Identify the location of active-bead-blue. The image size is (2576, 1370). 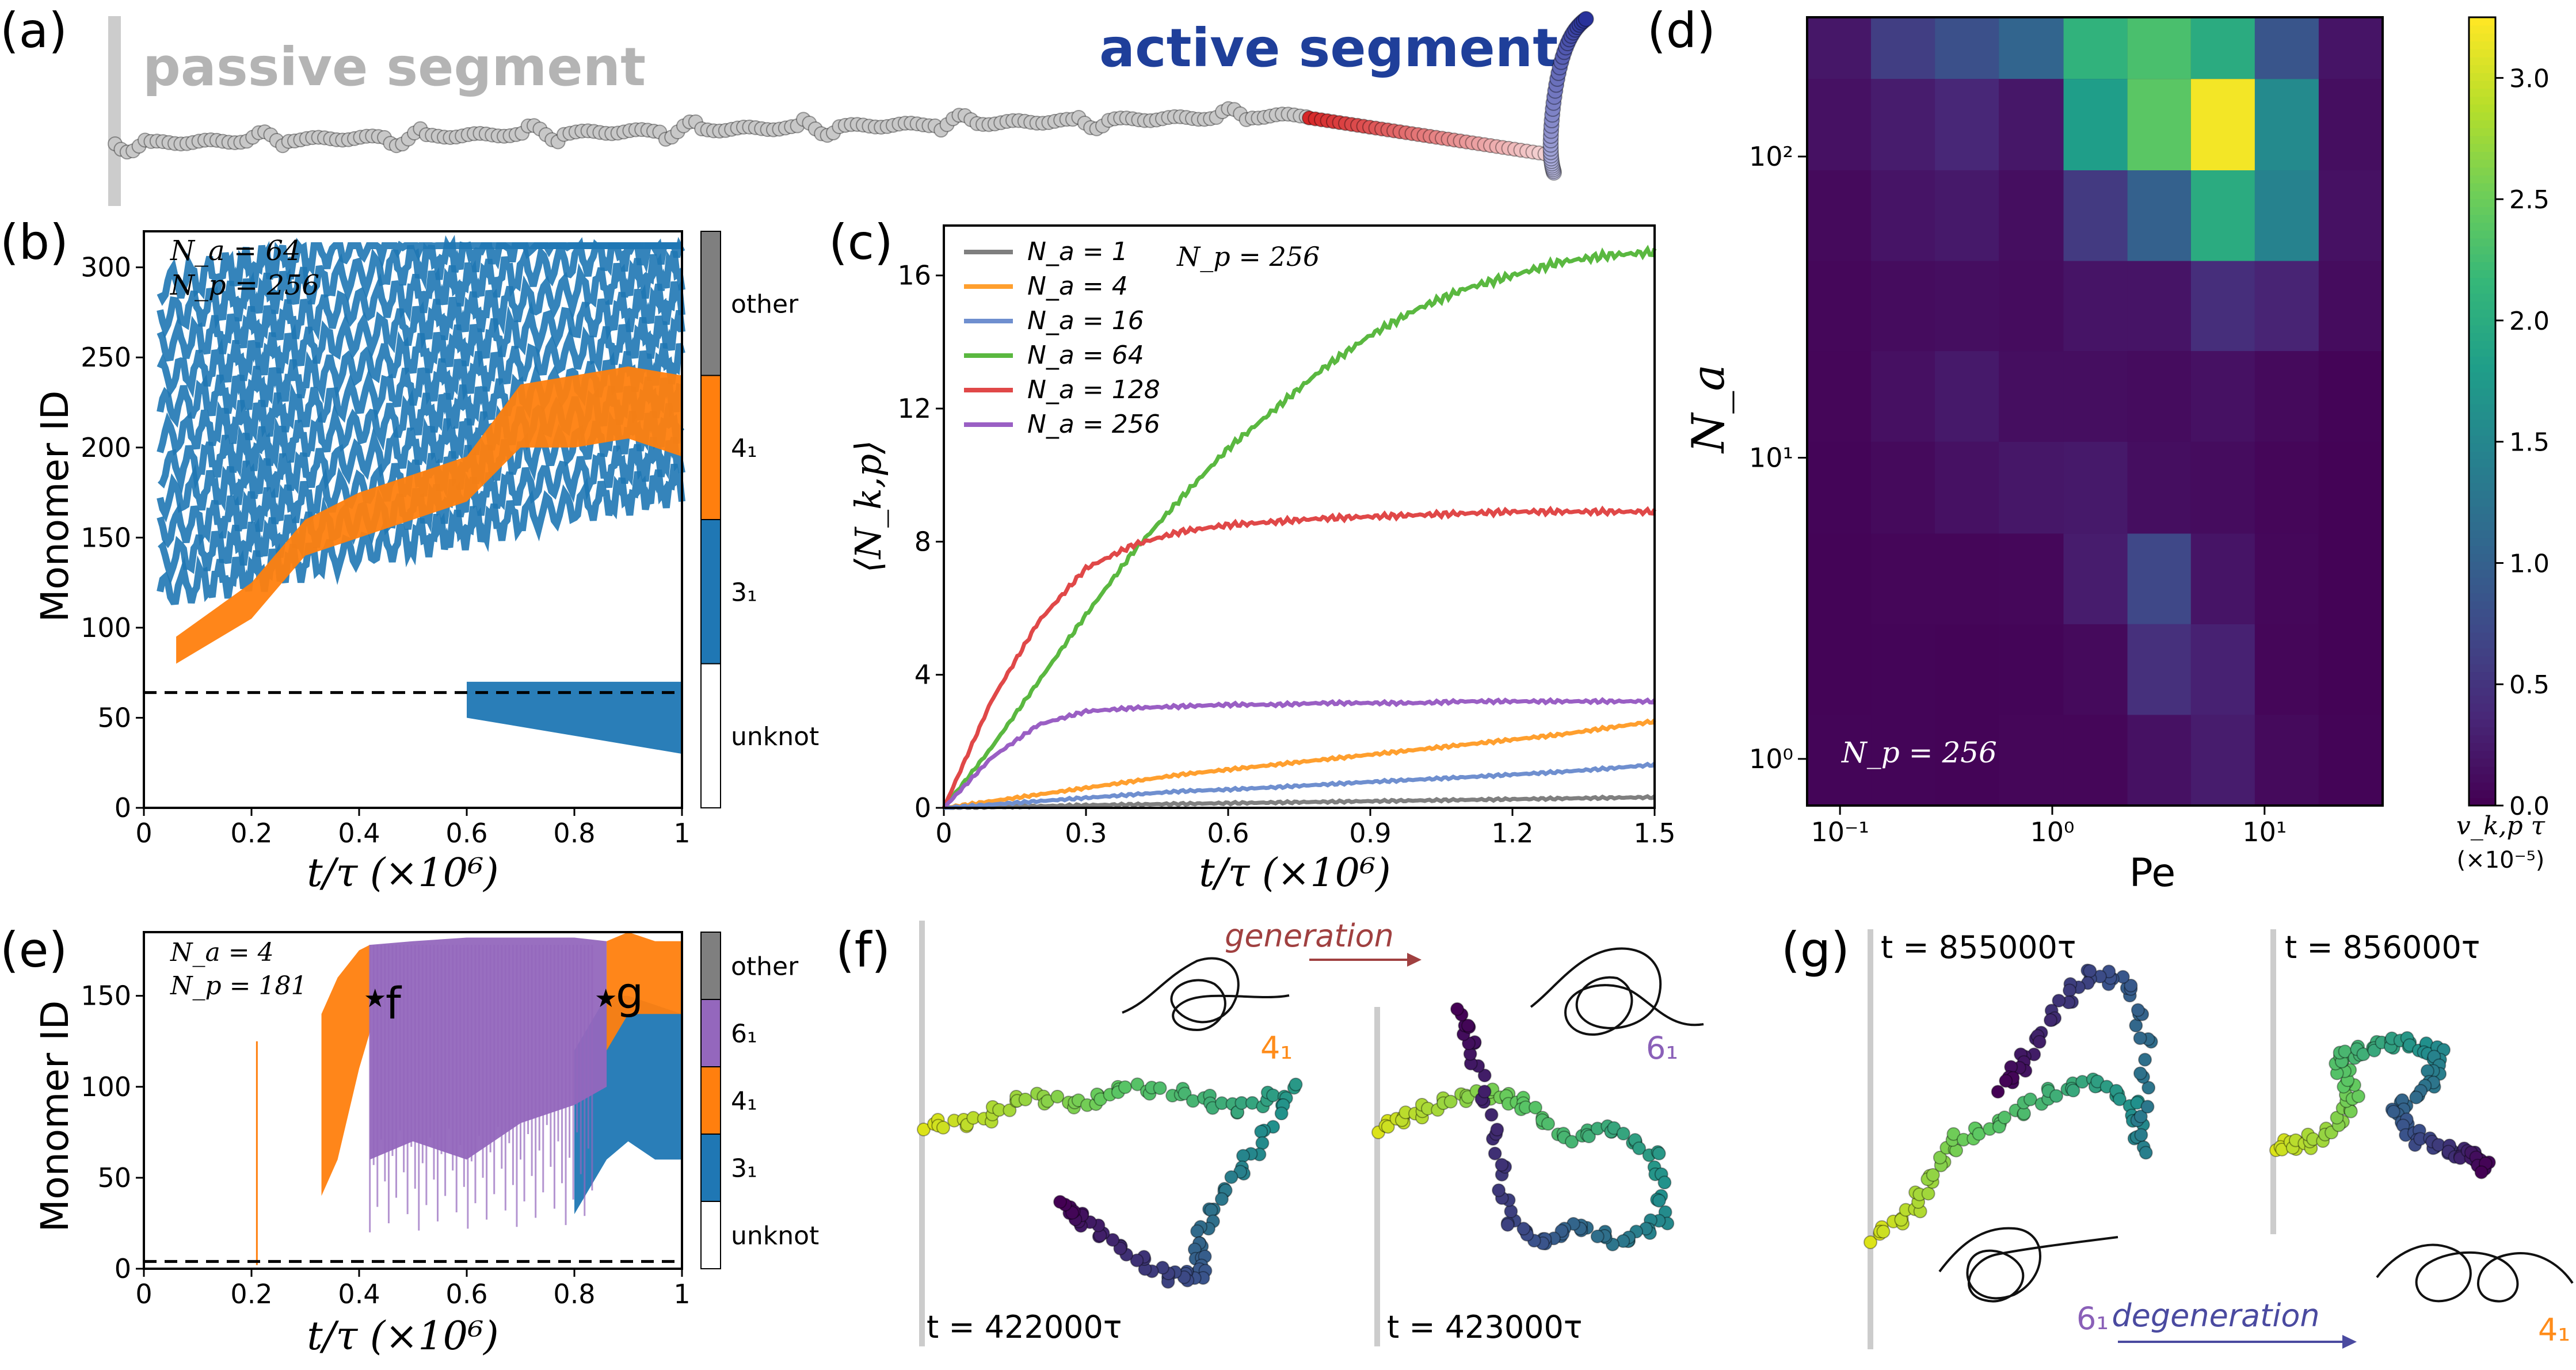
(1585, 19).